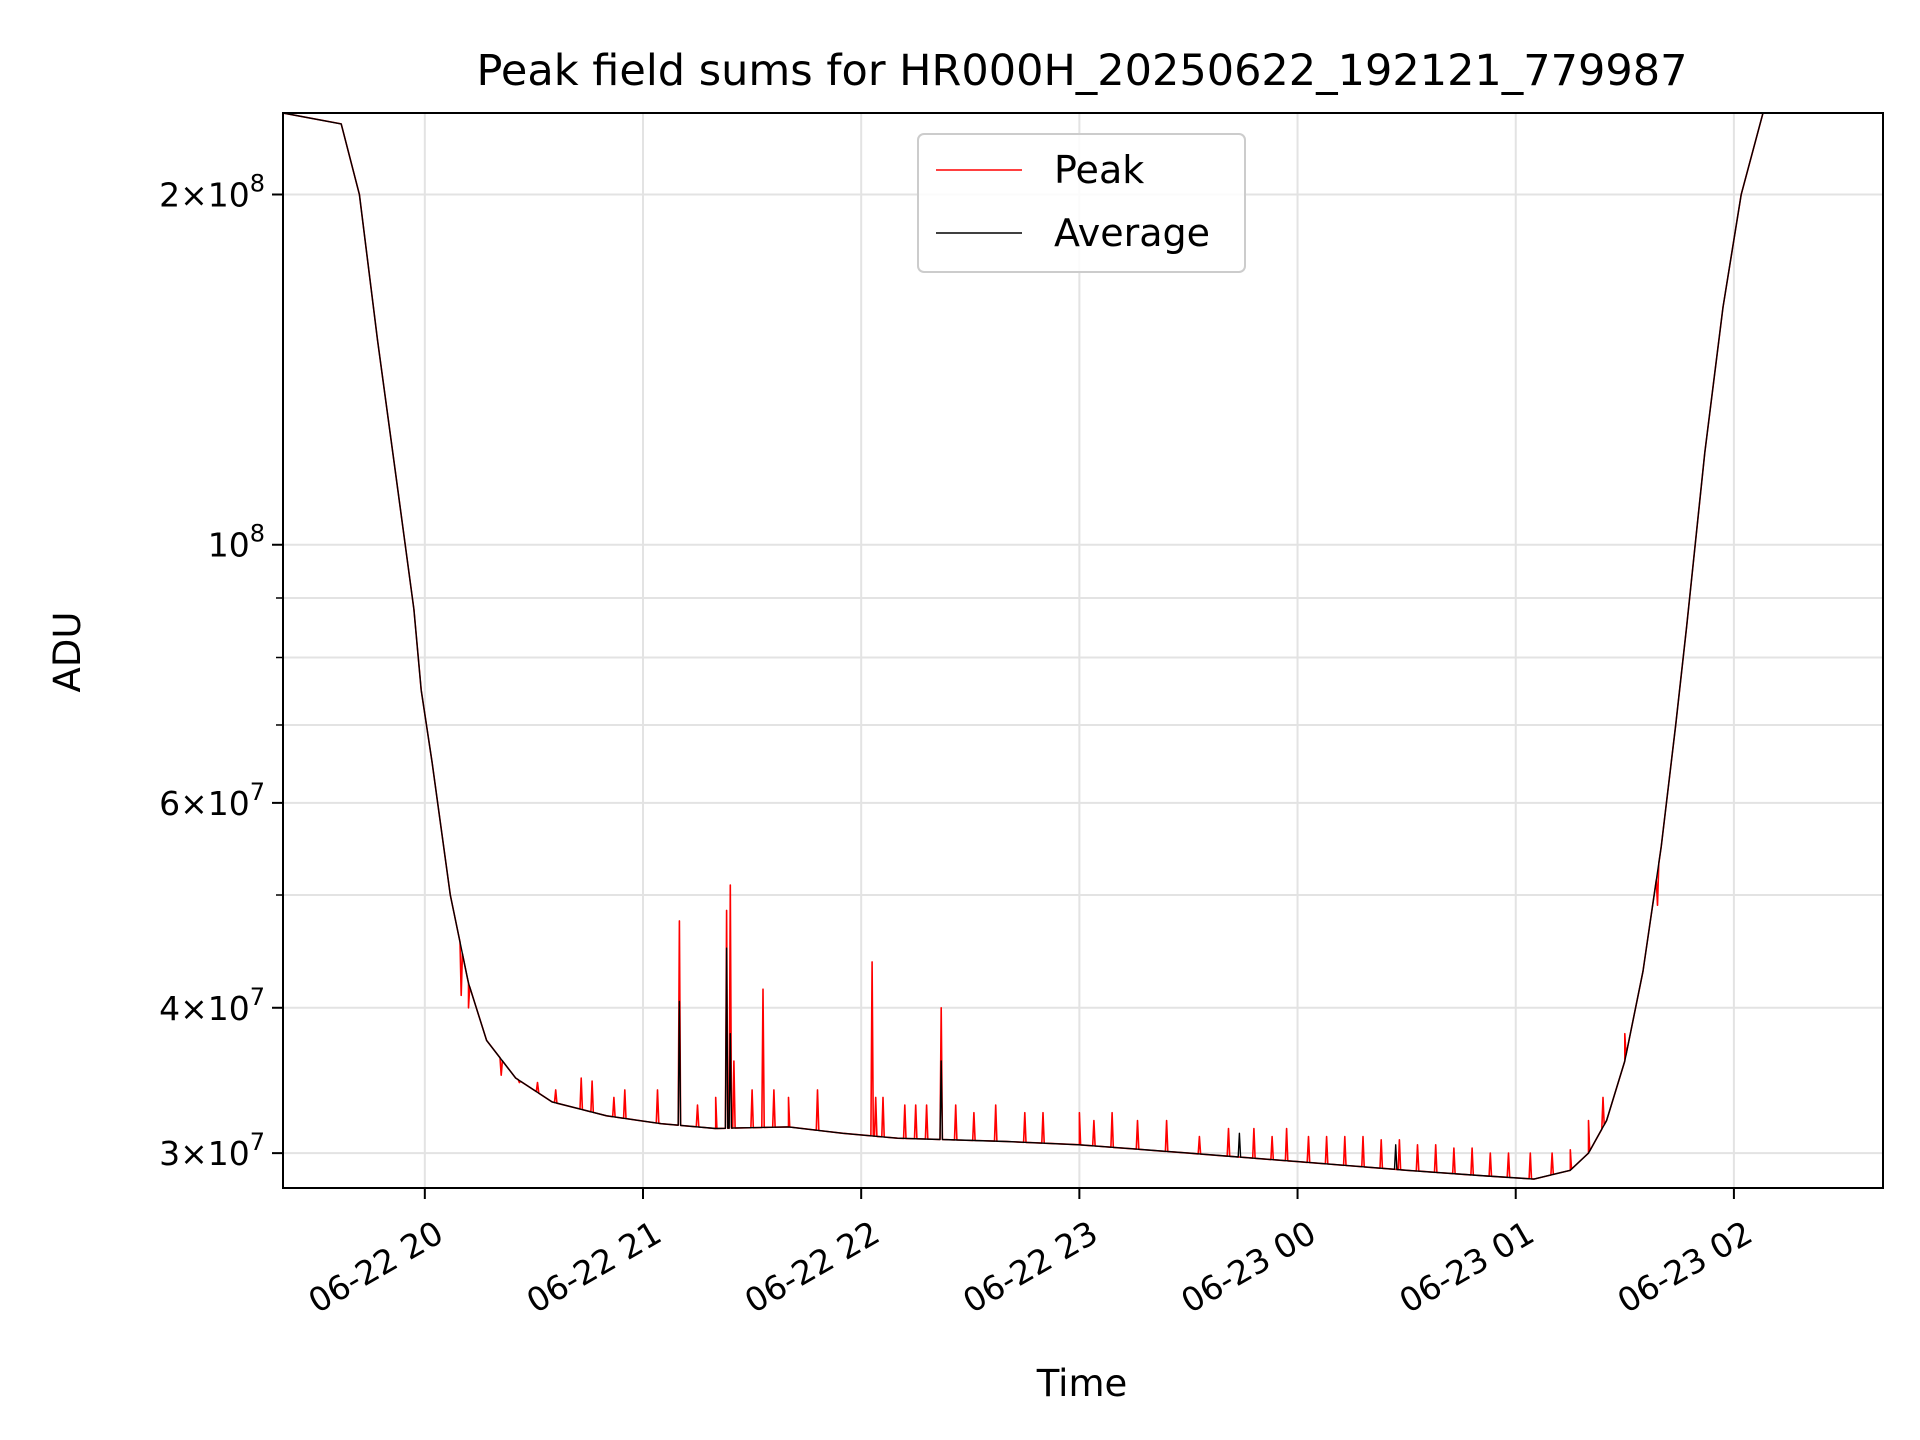  I want to click on y-tick-label: 108, so click(236, 542).